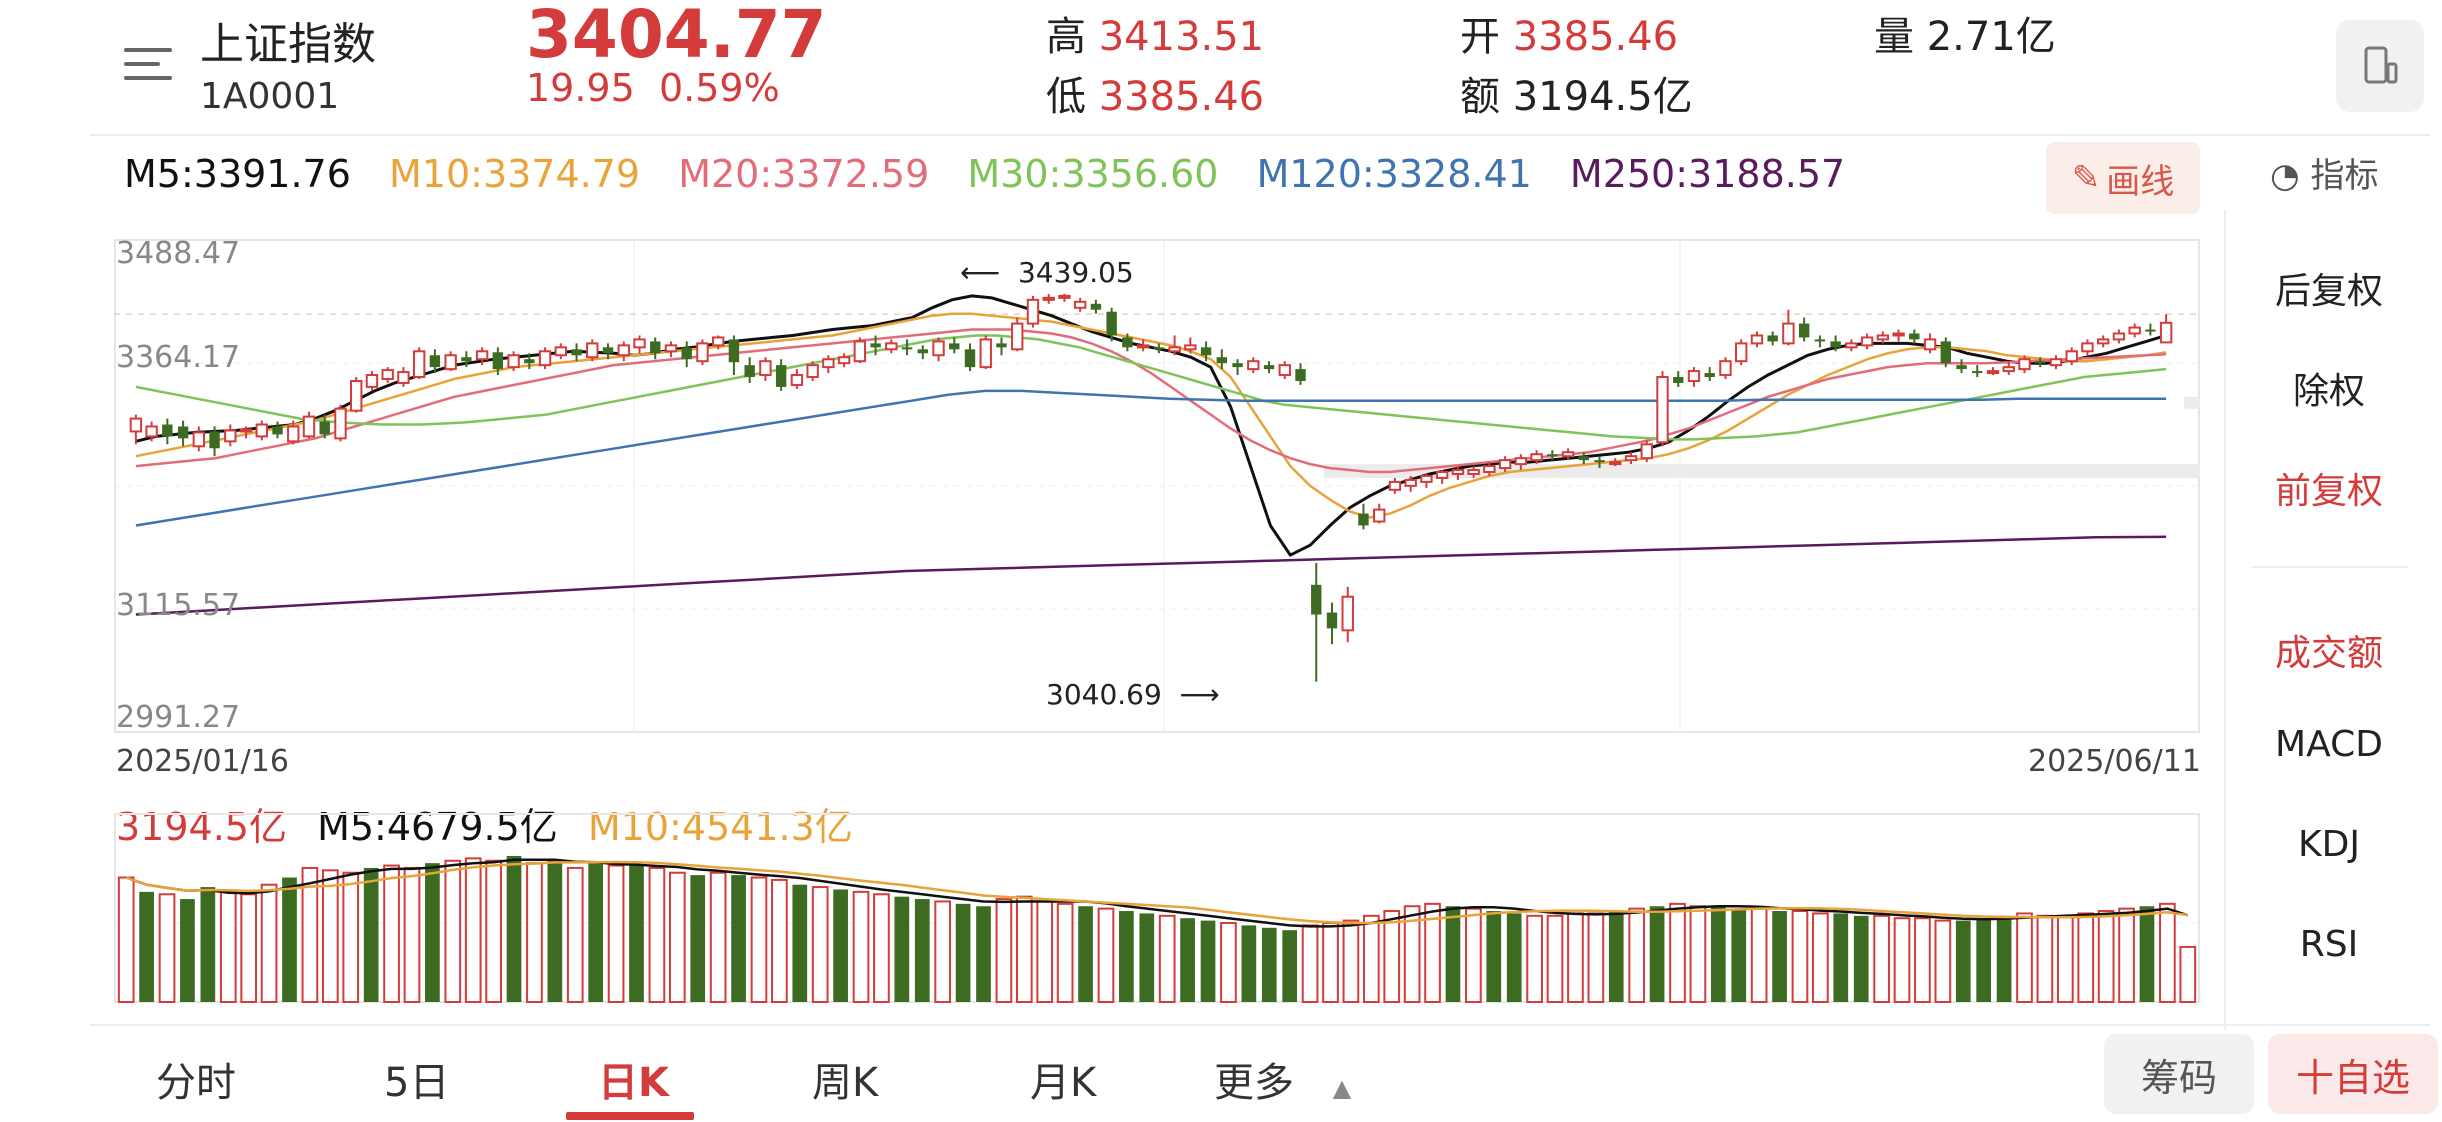 The image size is (2442, 1122). What do you see at coordinates (196, 1083) in the screenshot?
I see `tab-intraday: 分时` at bounding box center [196, 1083].